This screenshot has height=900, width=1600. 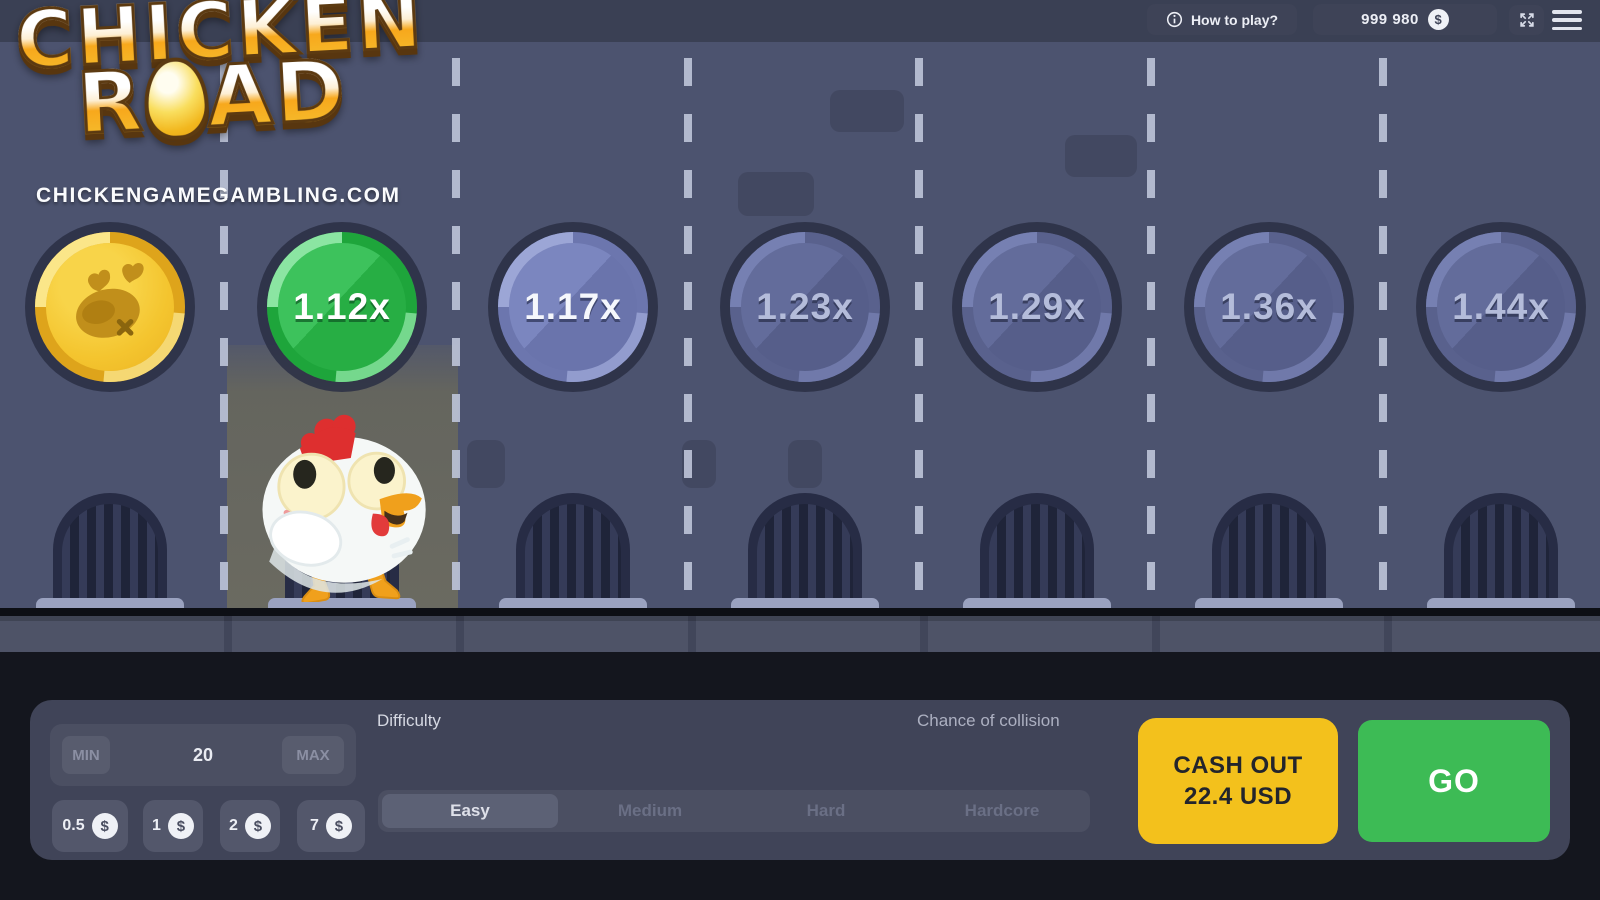 I want to click on balance-amount: 999 980, so click(x=1390, y=19).